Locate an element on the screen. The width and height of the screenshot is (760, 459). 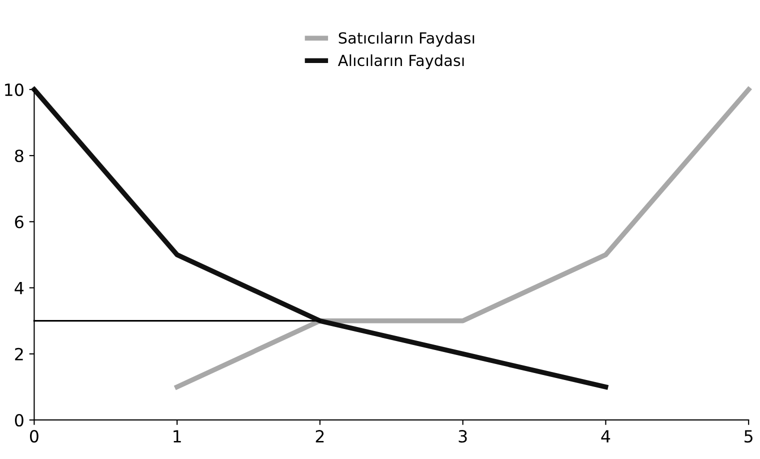
x-tick-label: 4 is located at coordinates (605, 436).